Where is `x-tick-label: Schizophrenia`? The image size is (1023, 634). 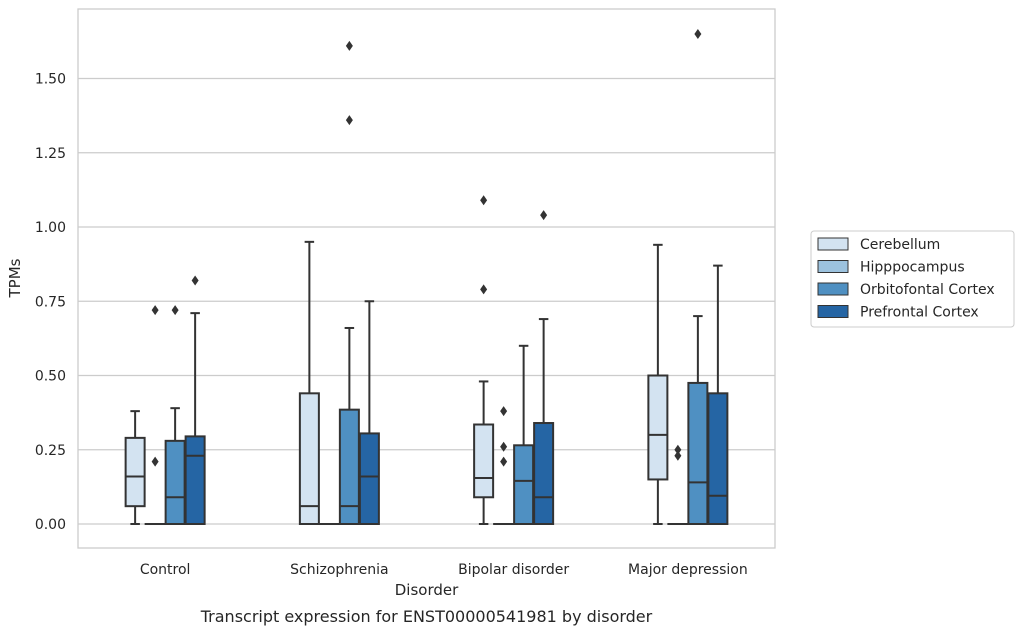 x-tick-label: Schizophrenia is located at coordinates (339, 570).